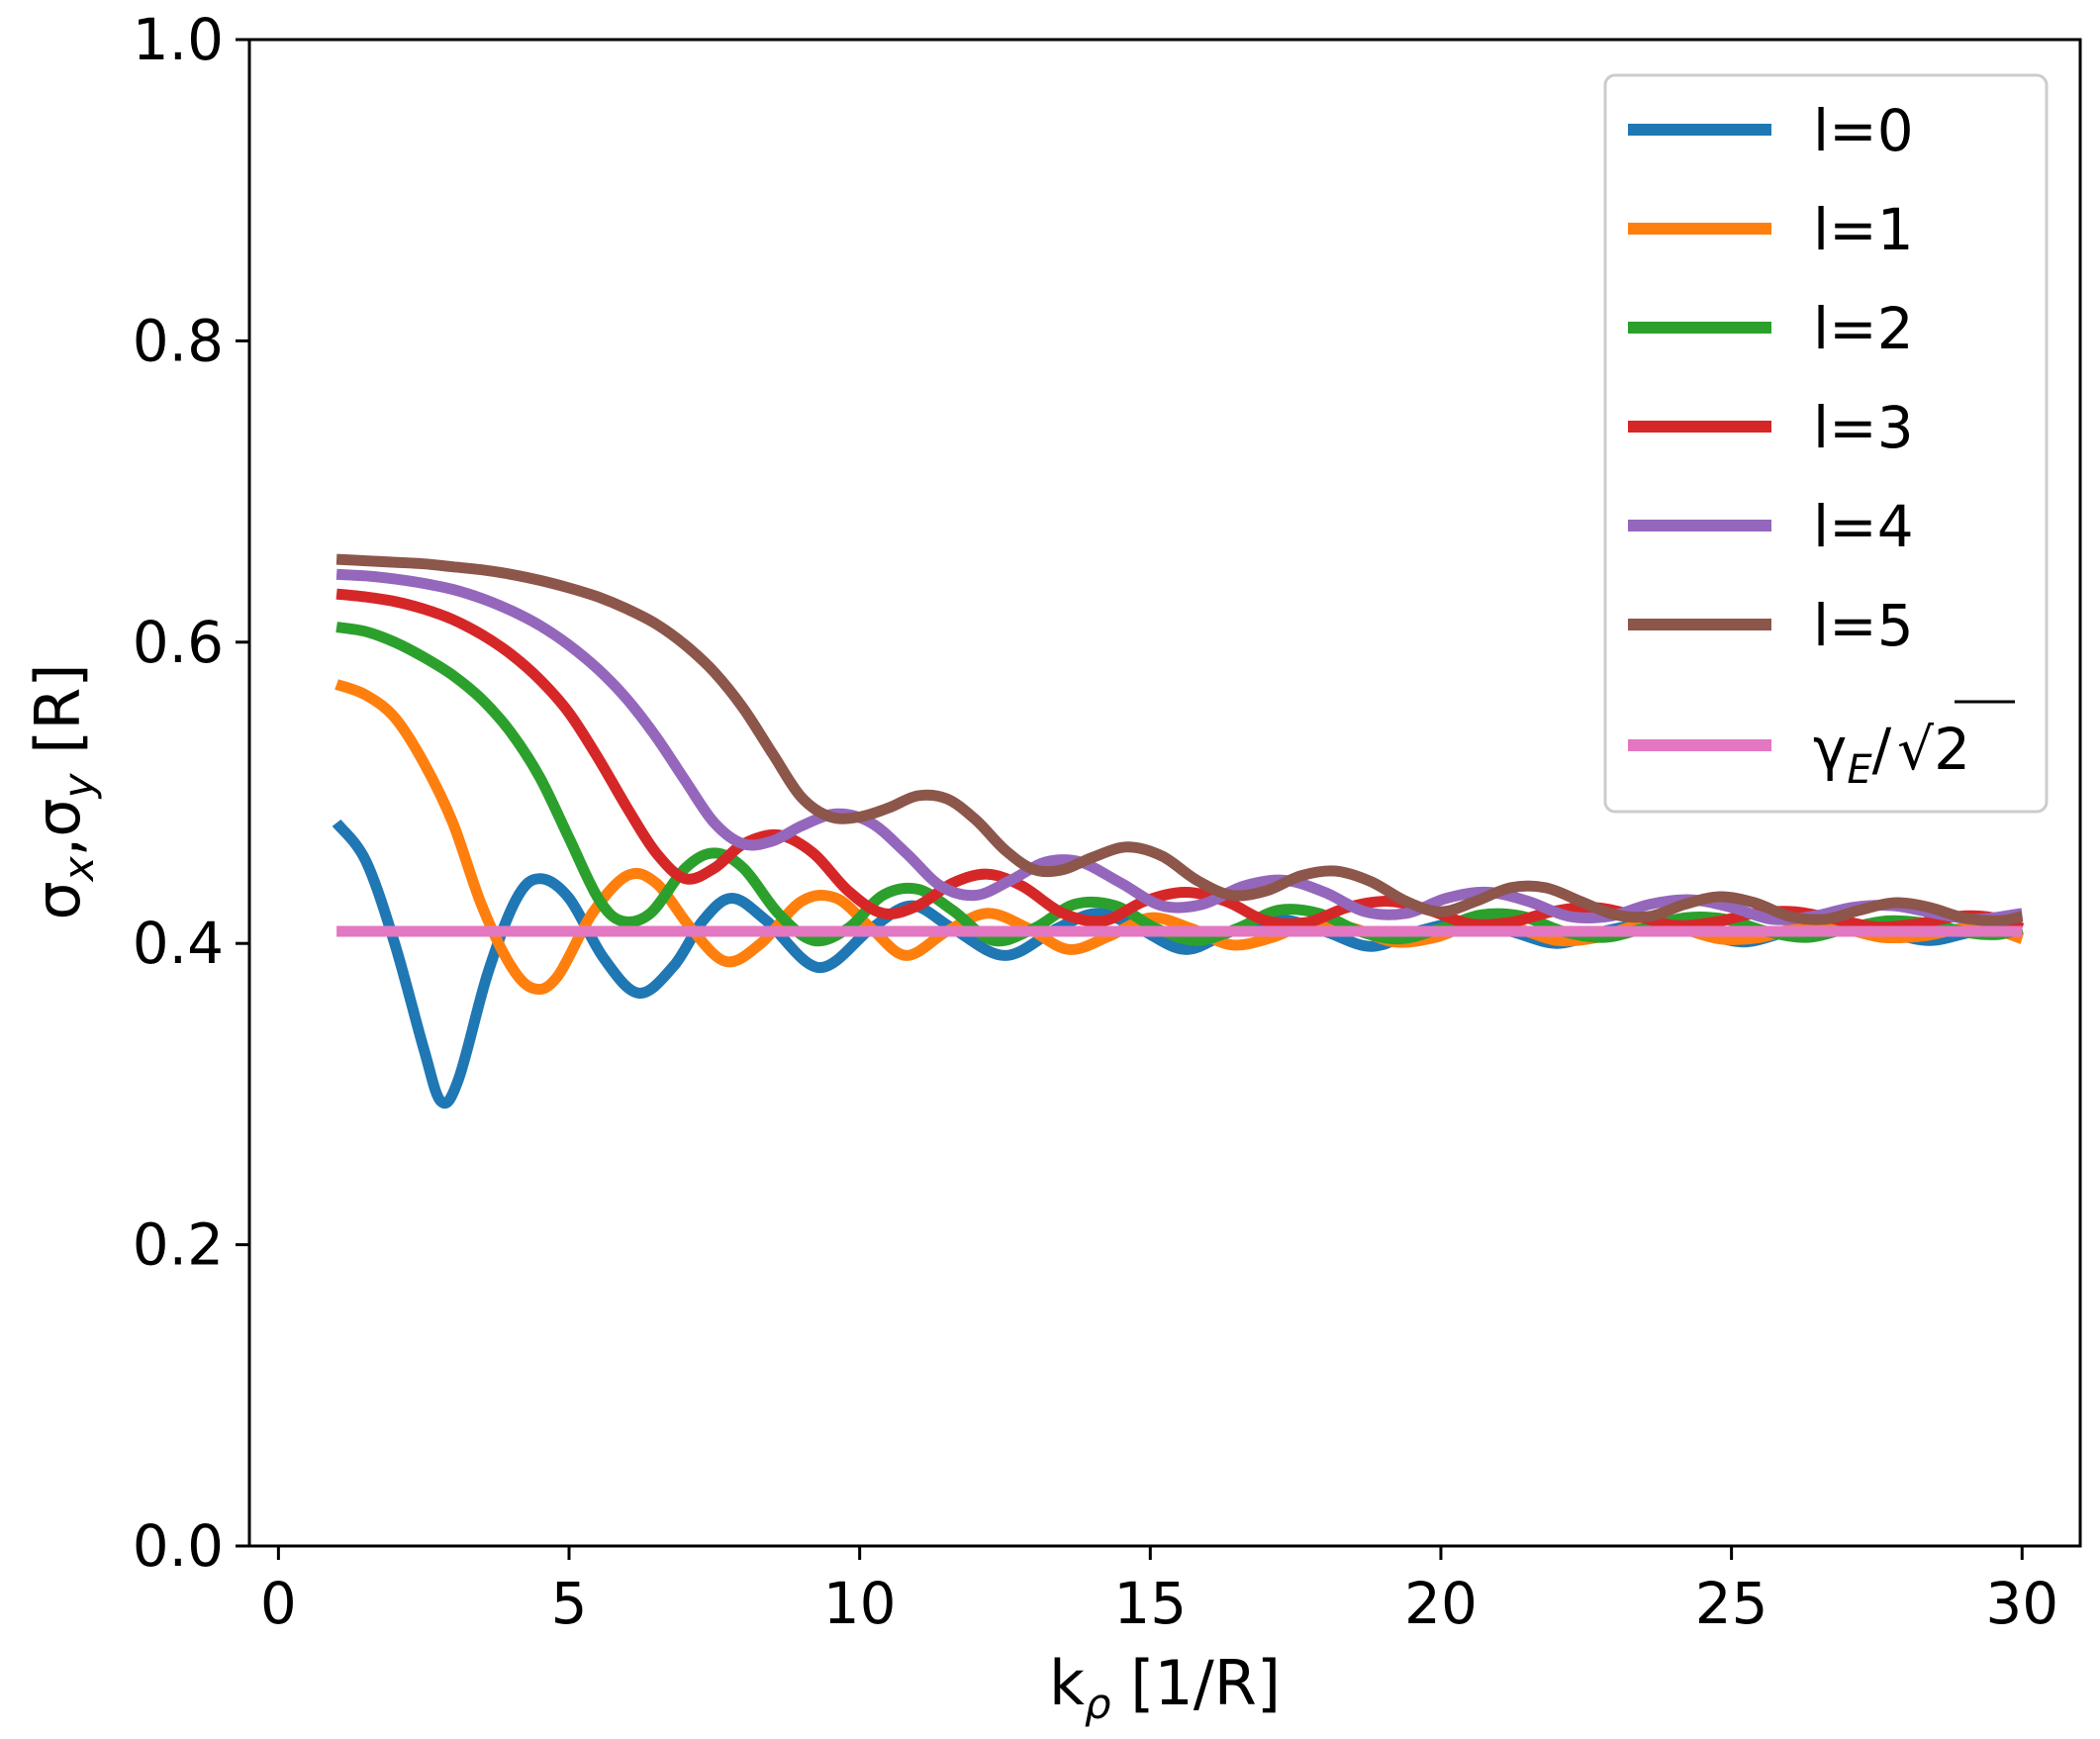 This screenshot has width=2100, height=1739. Describe the element at coordinates (2021, 1603) in the screenshot. I see `x-tick-label-30: 30` at that location.